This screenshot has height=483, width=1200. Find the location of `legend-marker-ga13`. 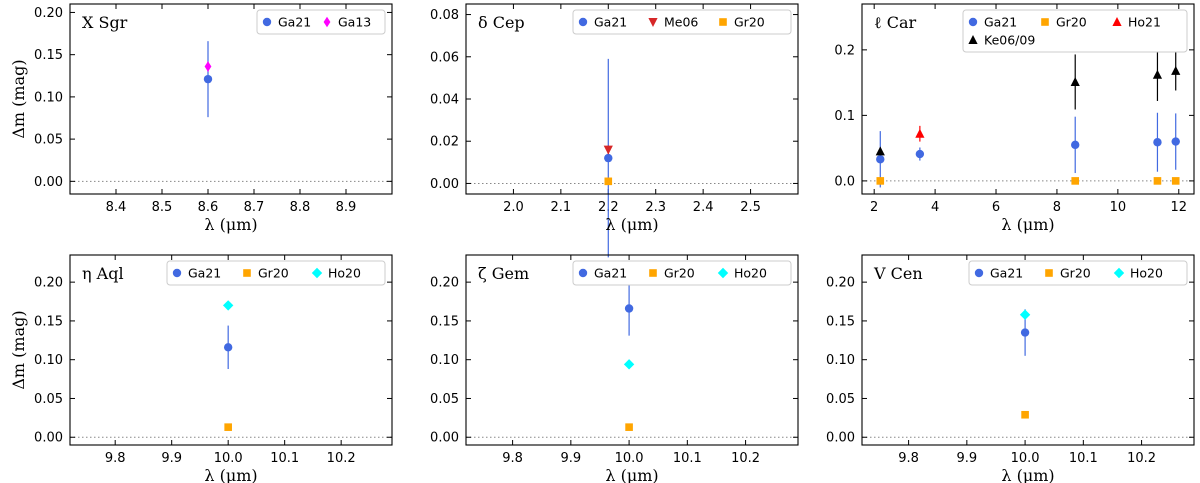

legend-marker-ga13 is located at coordinates (327, 22).